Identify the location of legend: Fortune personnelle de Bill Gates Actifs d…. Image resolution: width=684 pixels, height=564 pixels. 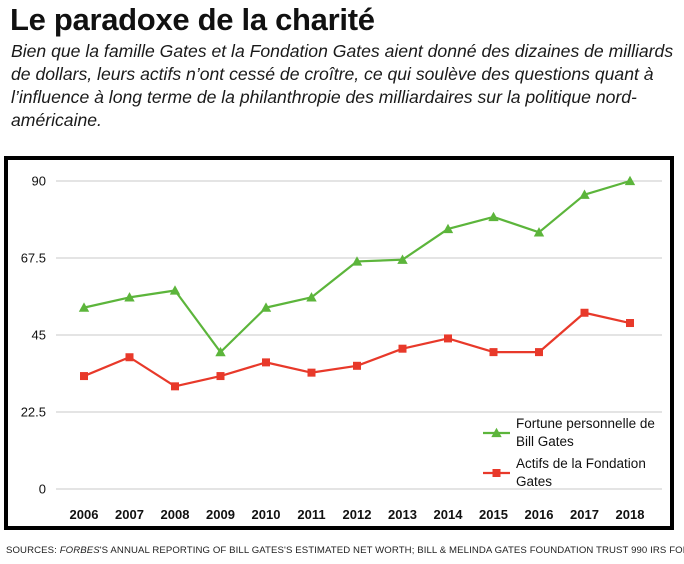
(569, 452).